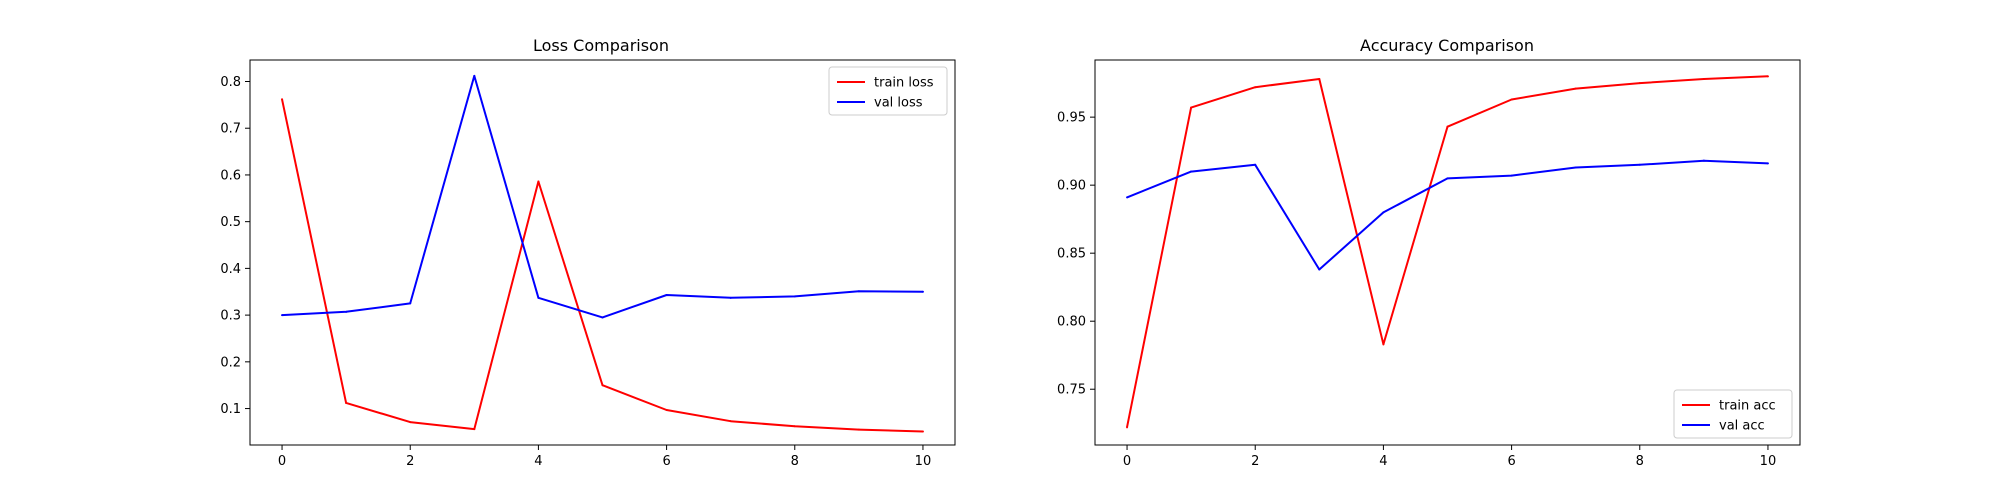 The width and height of the screenshot is (2000, 500). Describe the element at coordinates (923, 461) in the screenshot. I see `loss-x-tick-label: 10` at that location.